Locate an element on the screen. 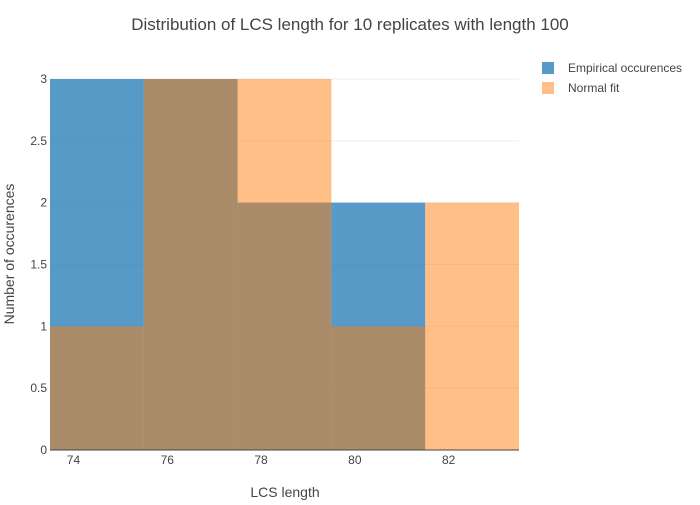 This screenshot has width=700, height=505. y-tick-label: 1.5 is located at coordinates (38, 265).